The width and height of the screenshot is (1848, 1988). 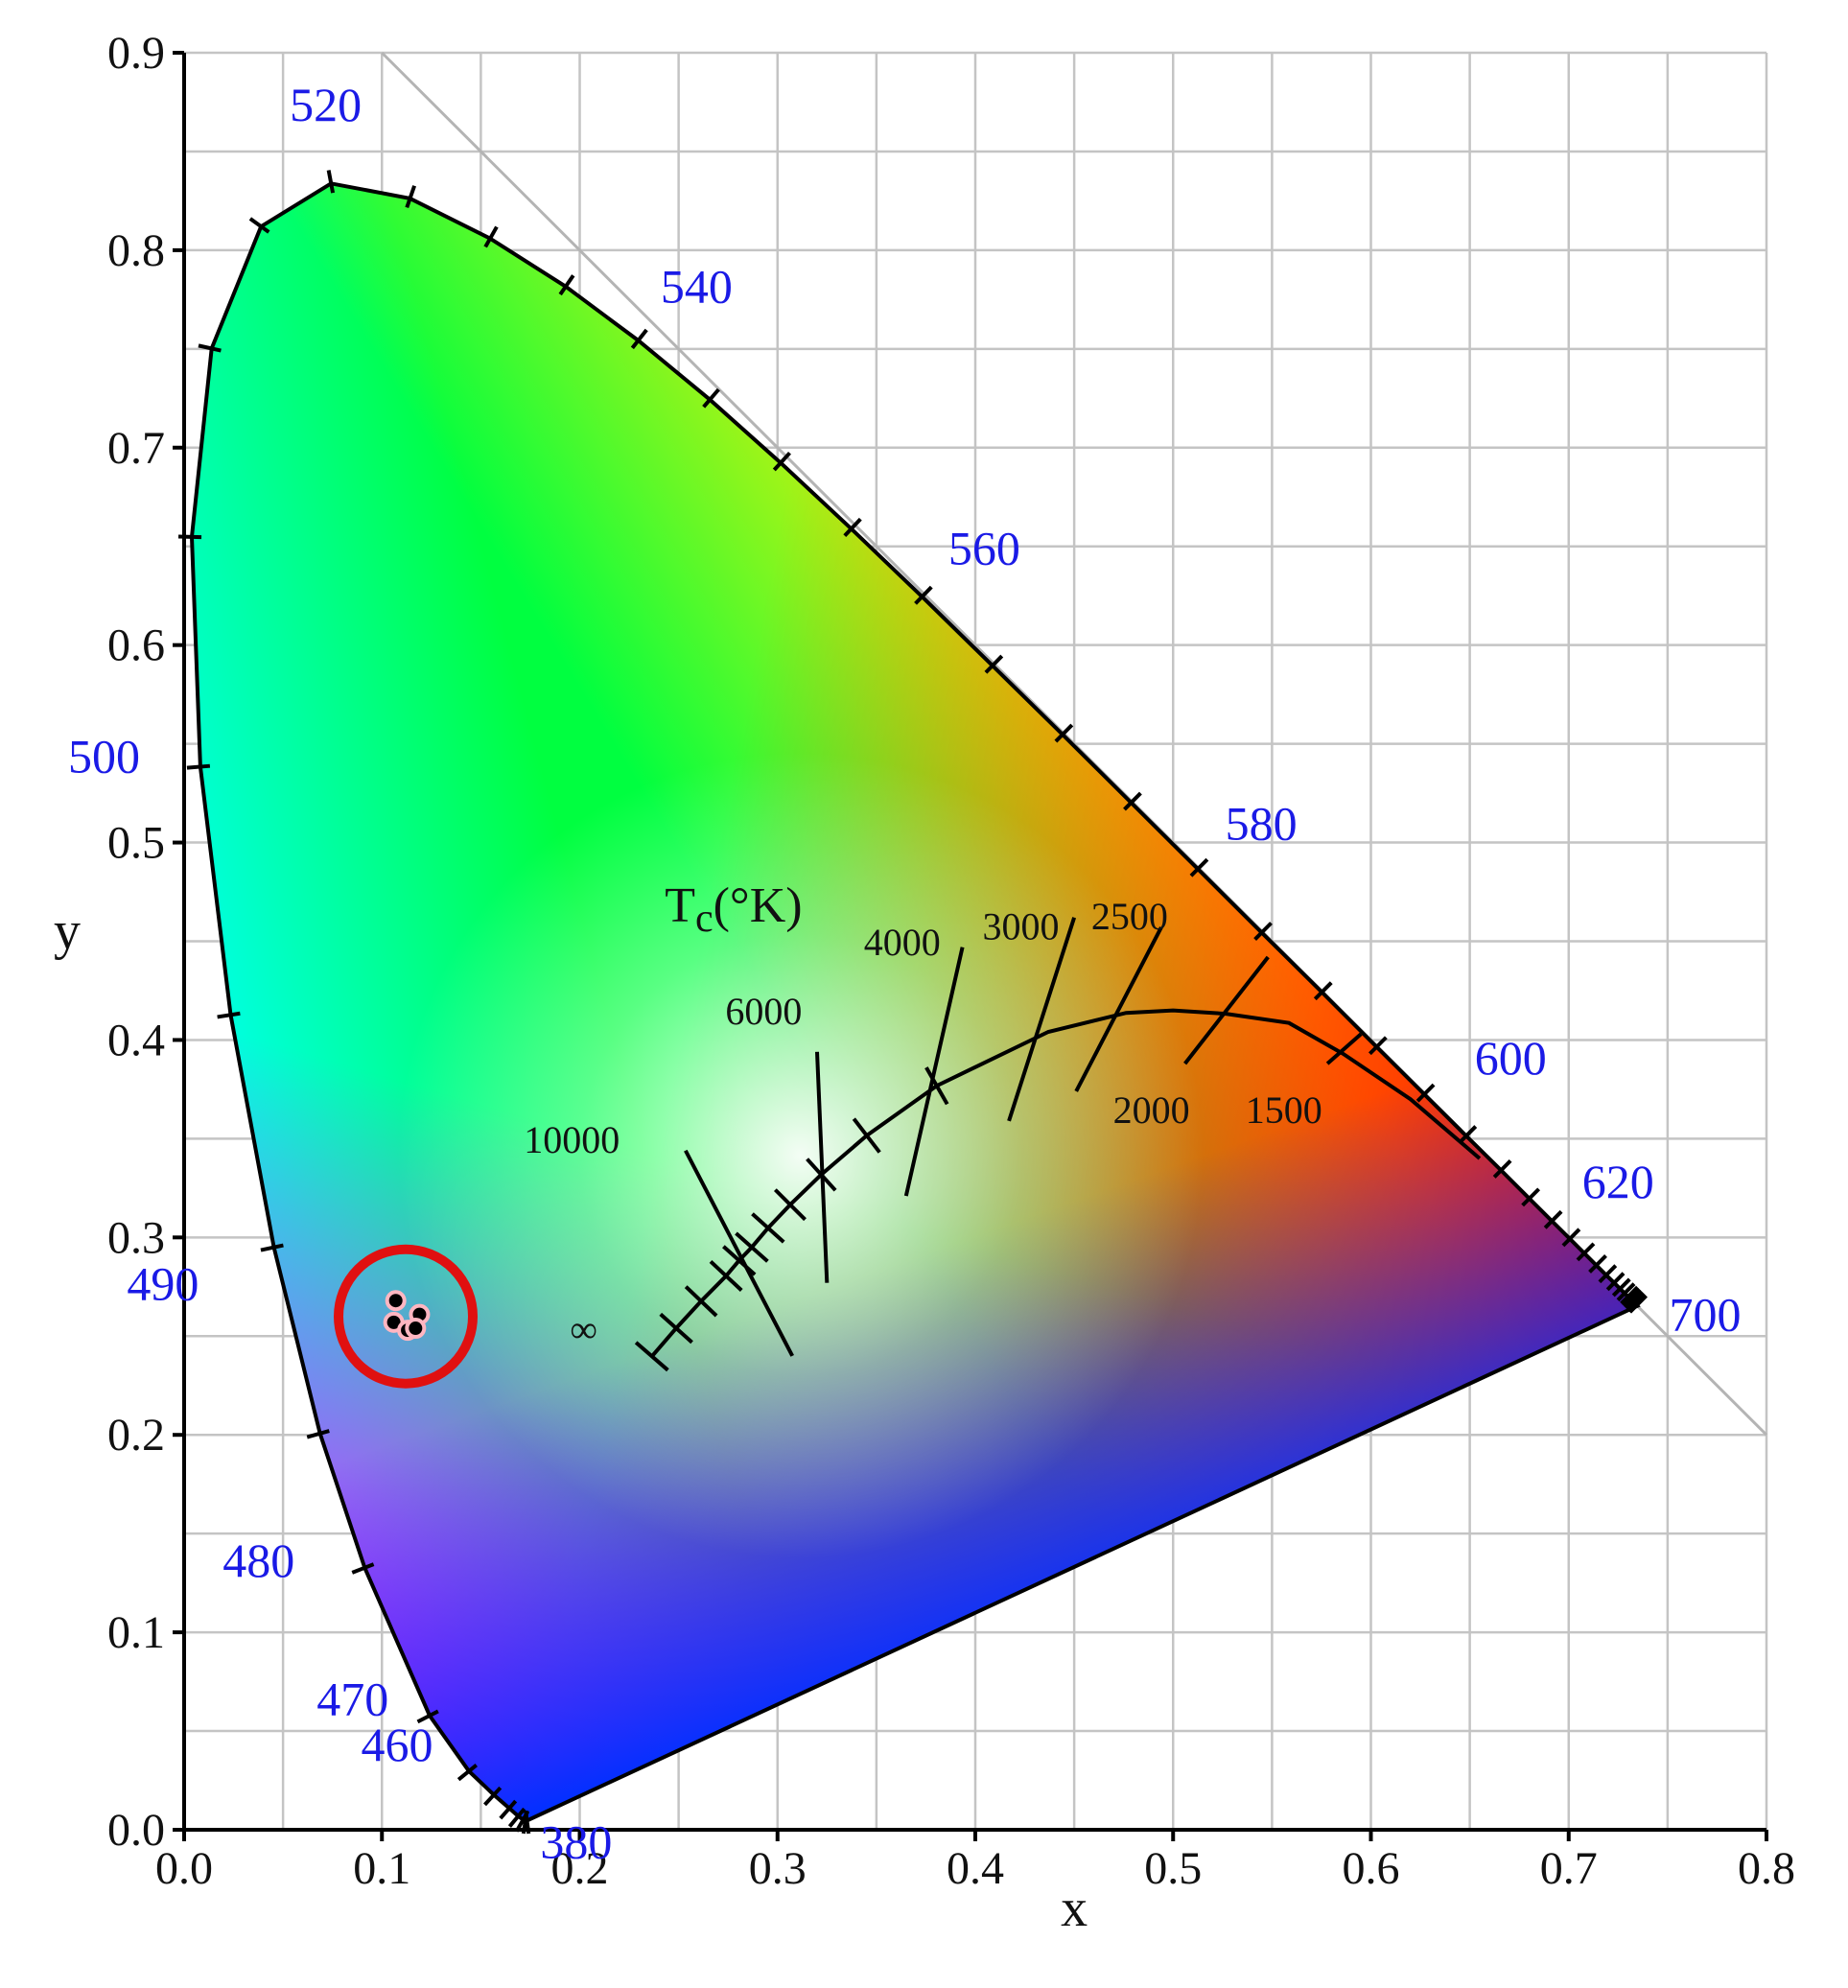 What do you see at coordinates (778, 1869) in the screenshot?
I see `x-tick-label: 0.3` at bounding box center [778, 1869].